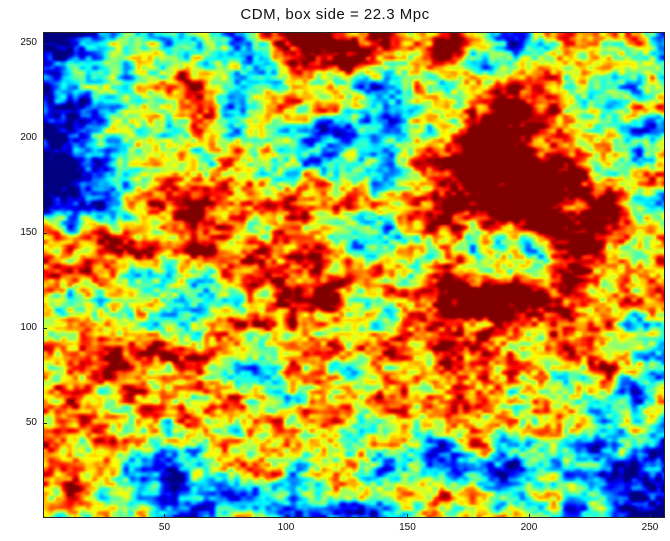  What do you see at coordinates (286, 527) in the screenshot?
I see `x-tick-label: 100` at bounding box center [286, 527].